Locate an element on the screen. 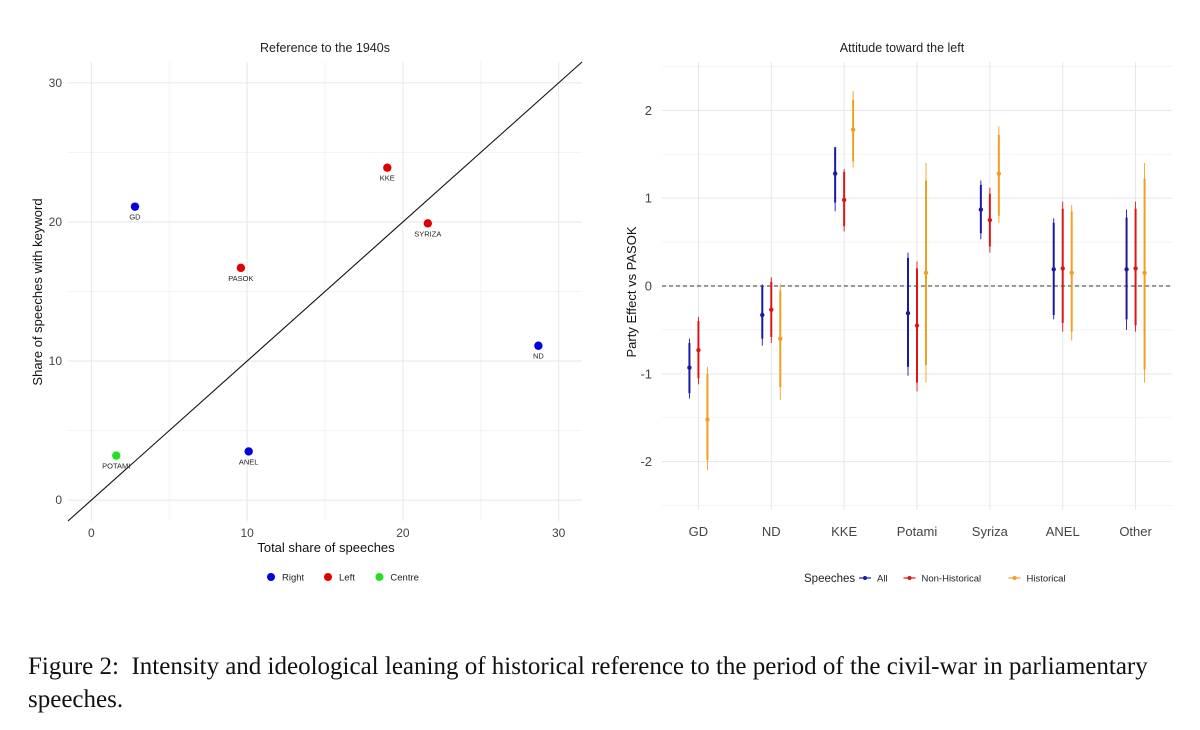 The height and width of the screenshot is (730, 1200). pointrange-y-tick-label: 1 is located at coordinates (648, 198).